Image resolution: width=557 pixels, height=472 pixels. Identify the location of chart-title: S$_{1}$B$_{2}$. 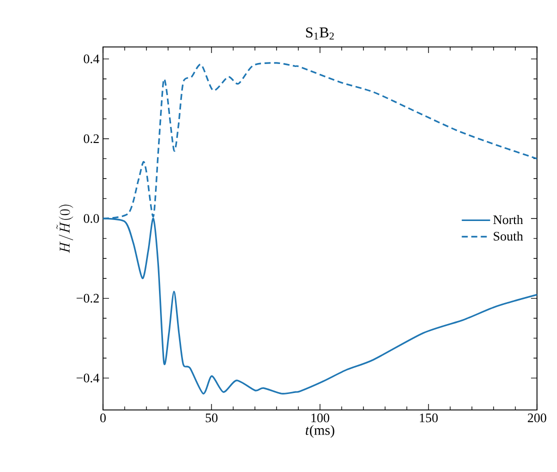
(320, 33).